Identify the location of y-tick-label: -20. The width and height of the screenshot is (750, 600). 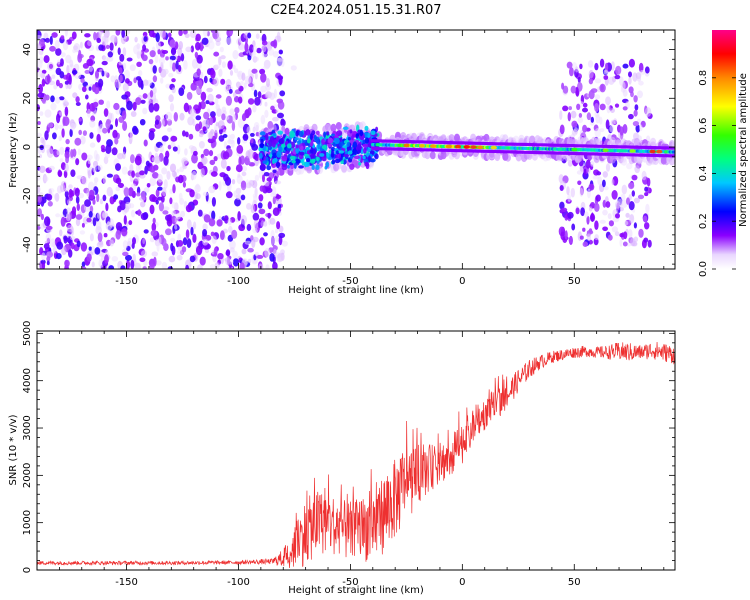
(27, 196).